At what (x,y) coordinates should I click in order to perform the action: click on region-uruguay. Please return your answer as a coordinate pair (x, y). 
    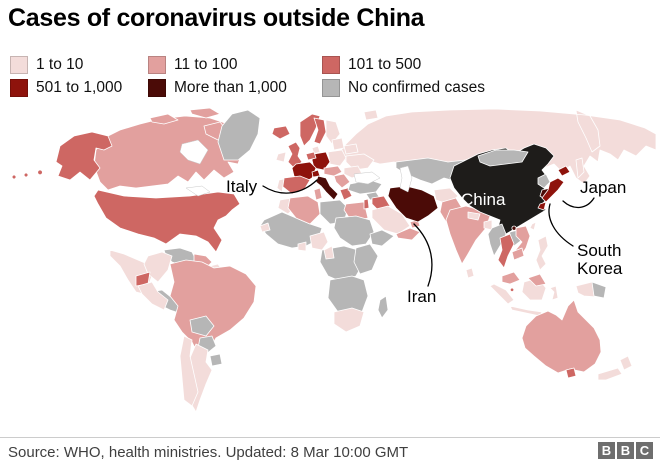
    Looking at the image, I should click on (216, 360).